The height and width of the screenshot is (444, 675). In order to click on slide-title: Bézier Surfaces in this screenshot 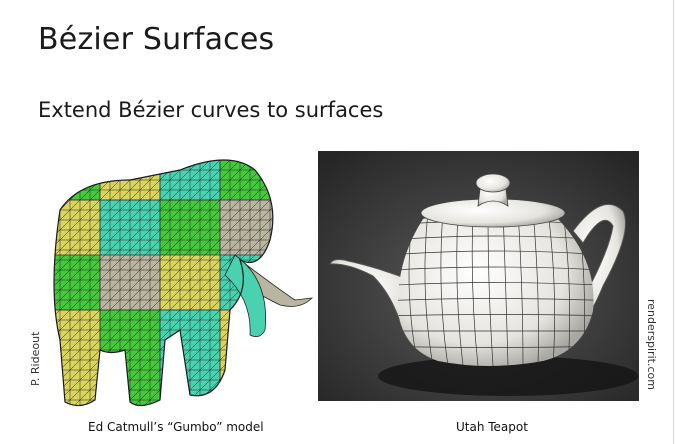, I will do `click(156, 39)`.